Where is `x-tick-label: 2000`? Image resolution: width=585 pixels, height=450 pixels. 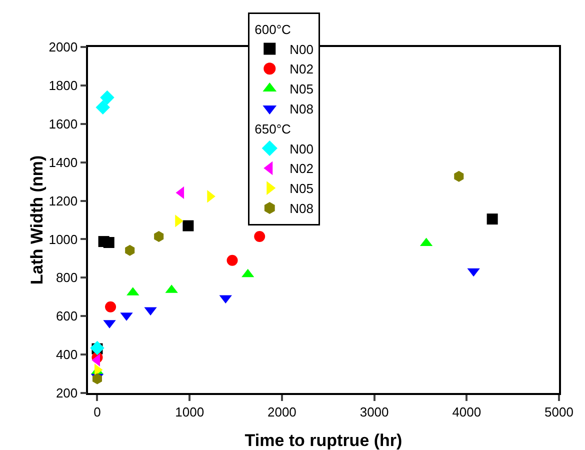 x-tick-label: 2000 is located at coordinates (281, 412).